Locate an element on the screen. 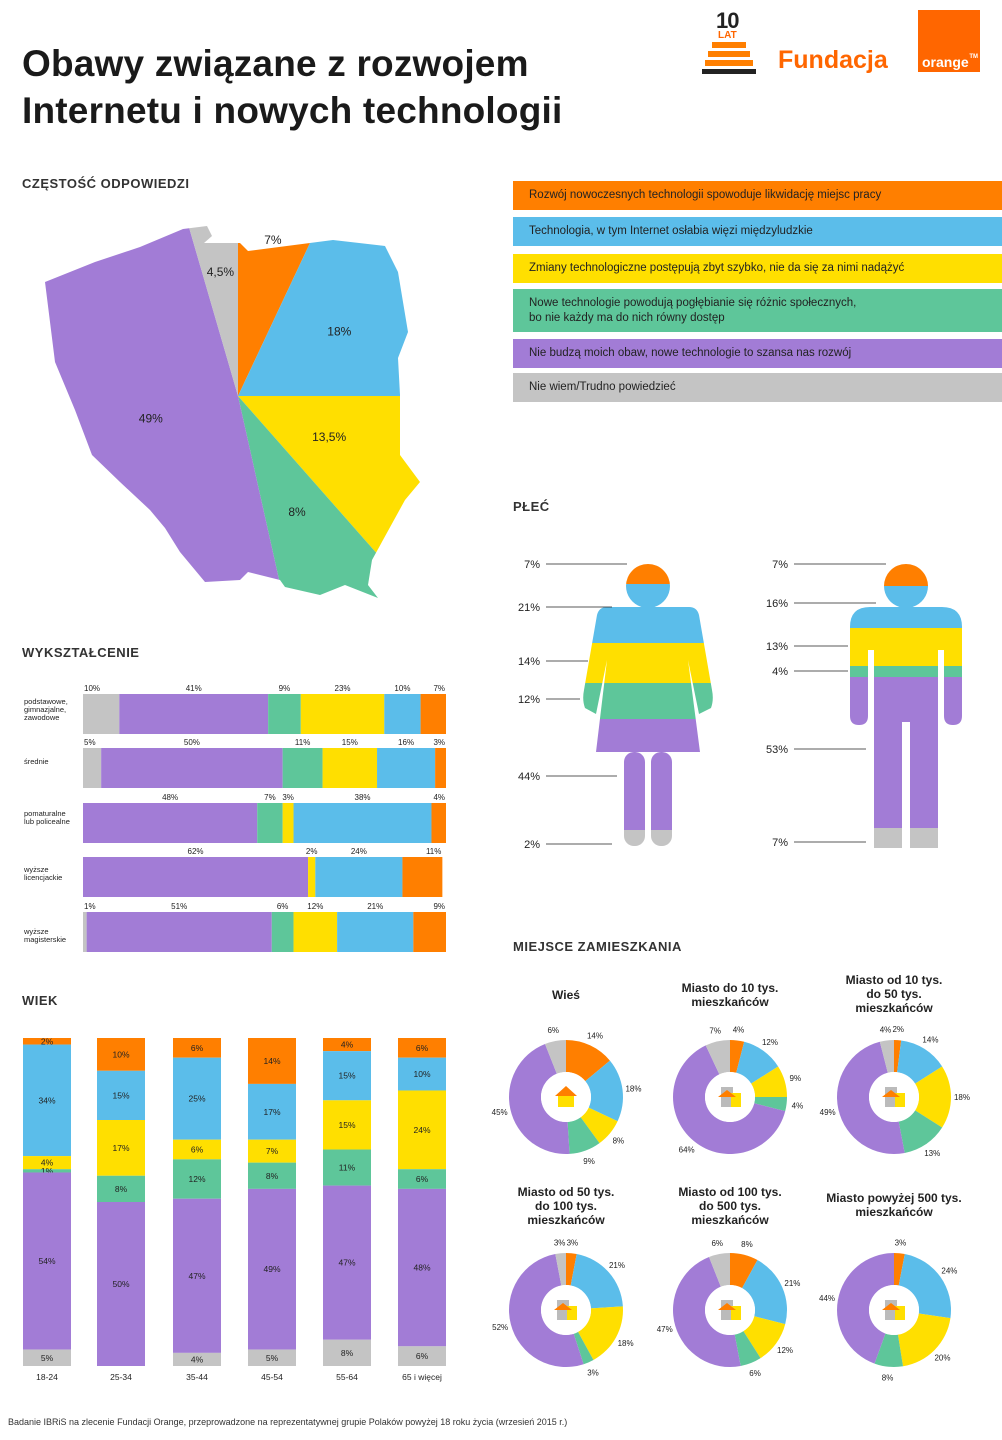 Image resolution: width=1002 pixels, height=1440 pixels. building-icon is located at coordinates (565, 1310).